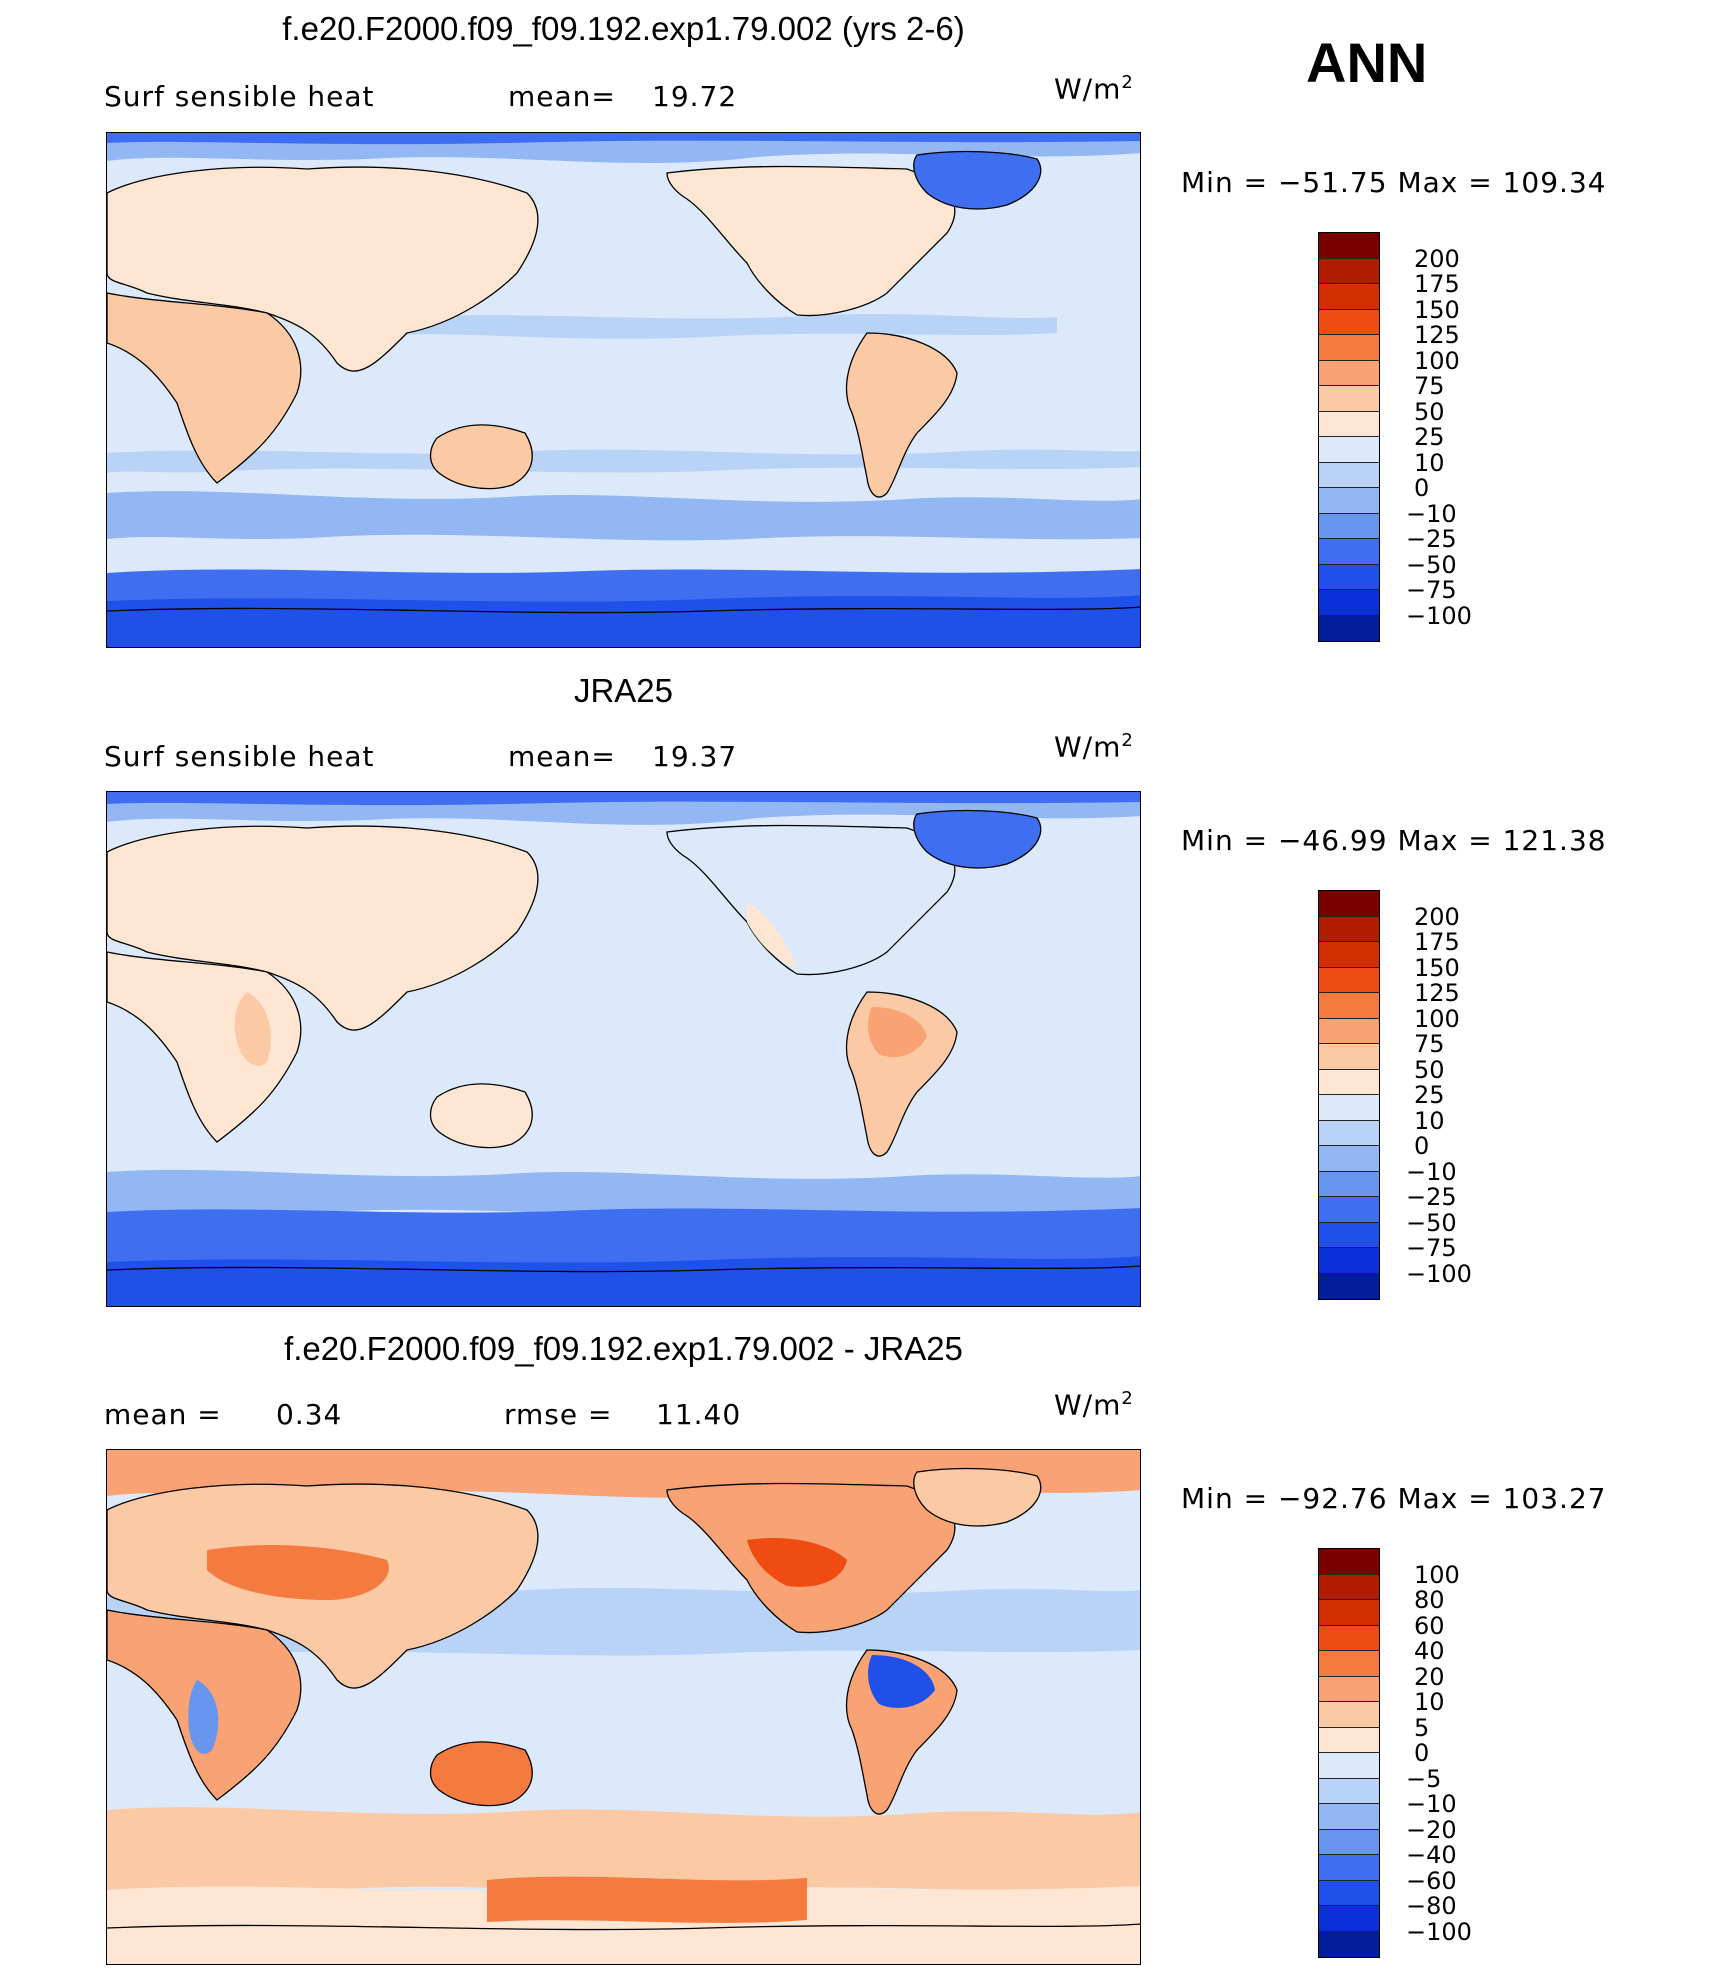 Image resolution: width=1710 pixels, height=1974 pixels. Describe the element at coordinates (1431, 1829) in the screenshot. I see `colorbar-tick-label: −20` at that location.